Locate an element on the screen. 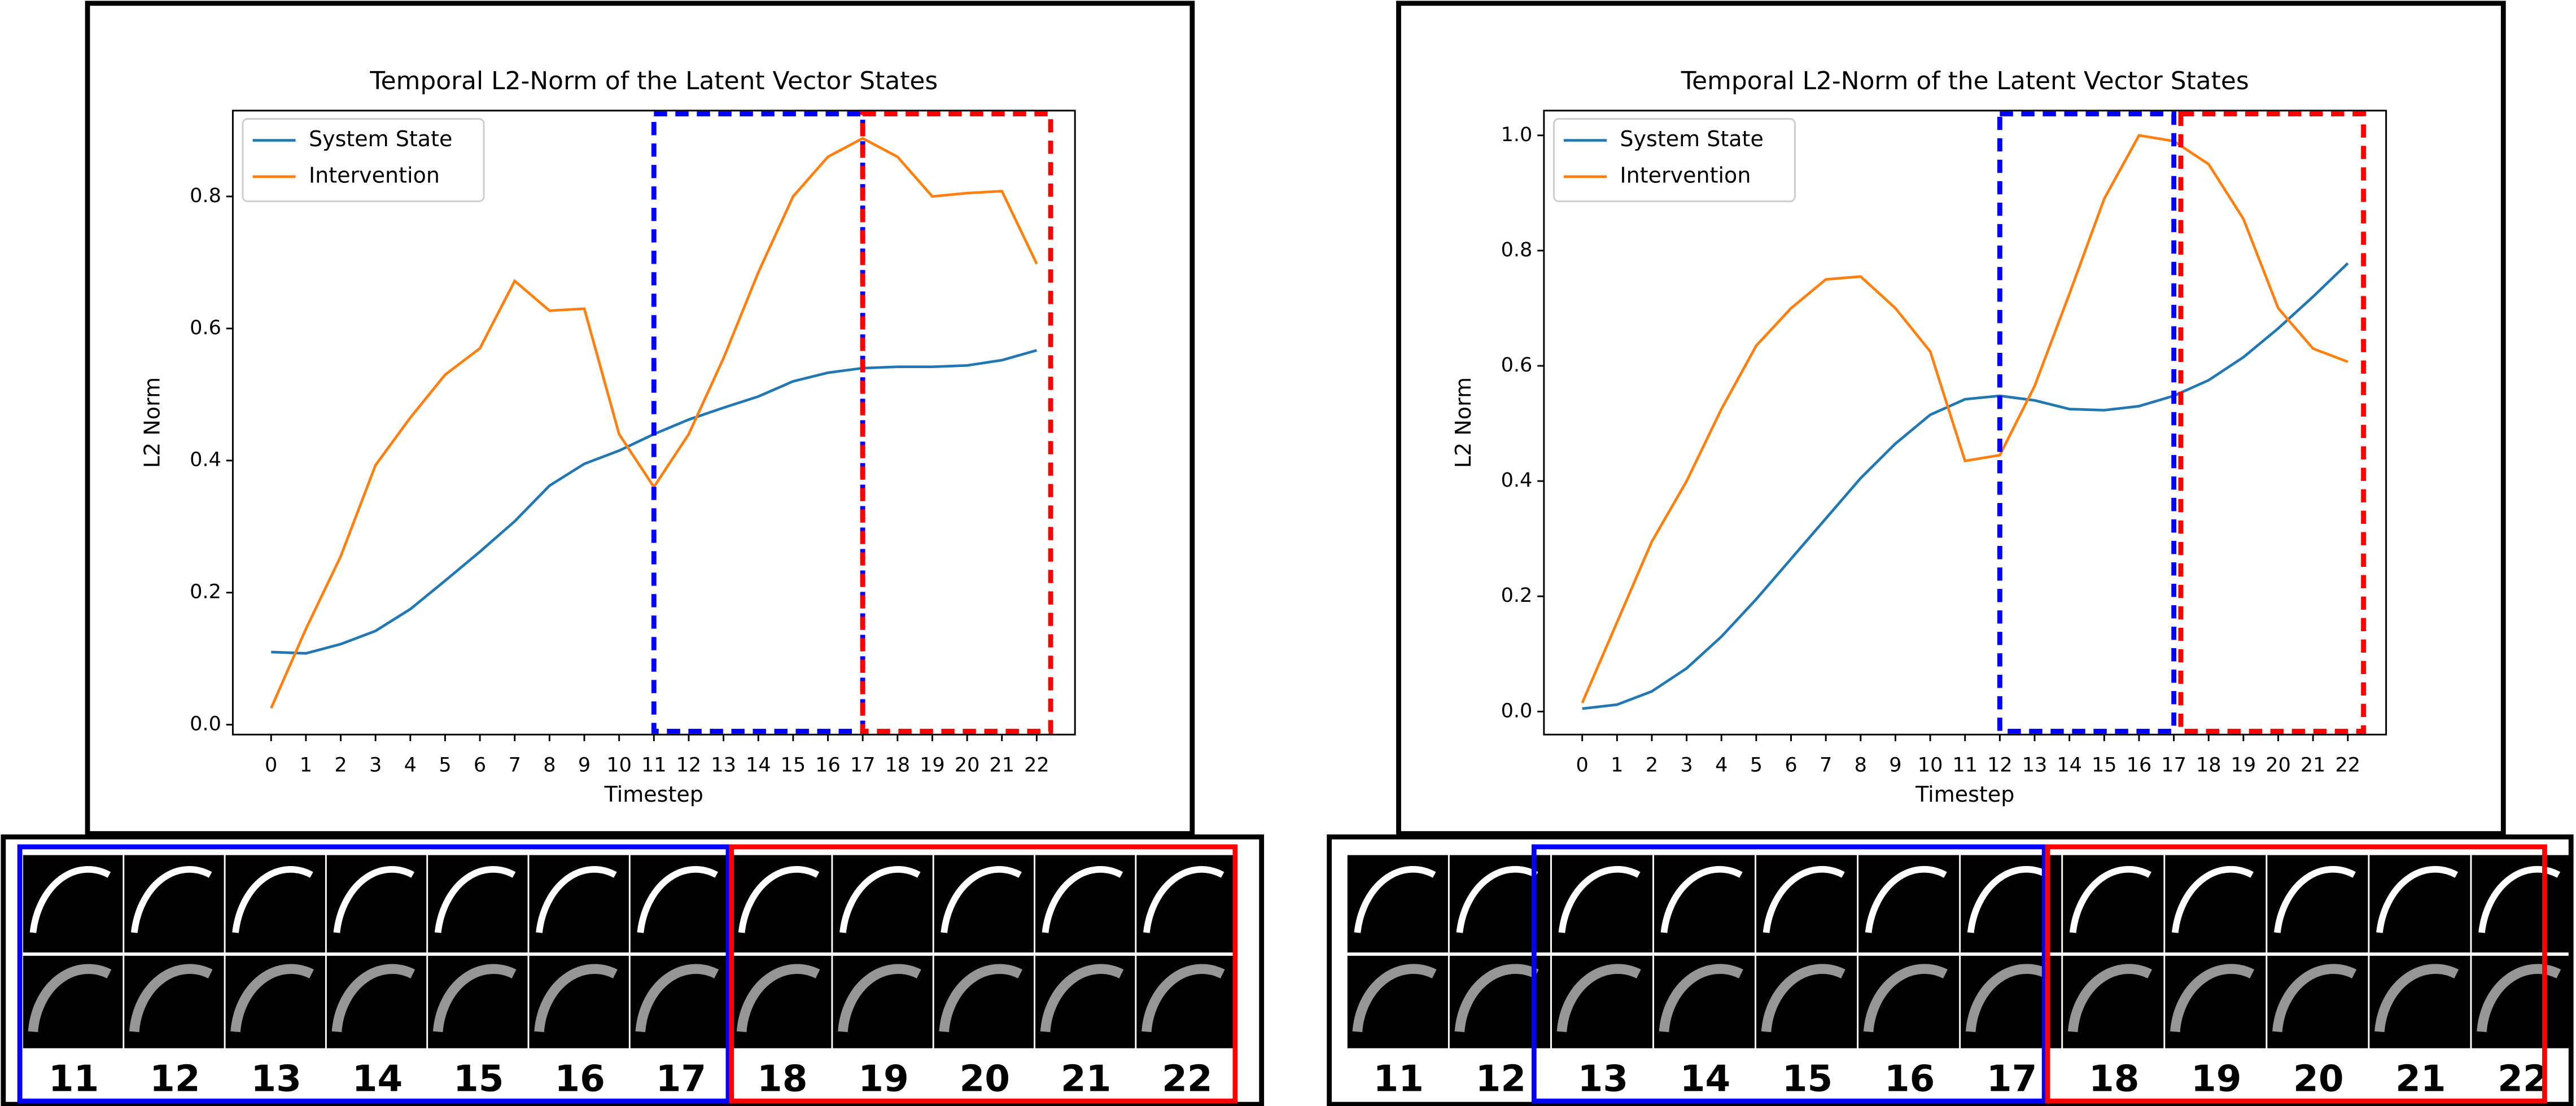 Image resolution: width=2576 pixels, height=1106 pixels. x-tick-label: 1 is located at coordinates (1617, 765).